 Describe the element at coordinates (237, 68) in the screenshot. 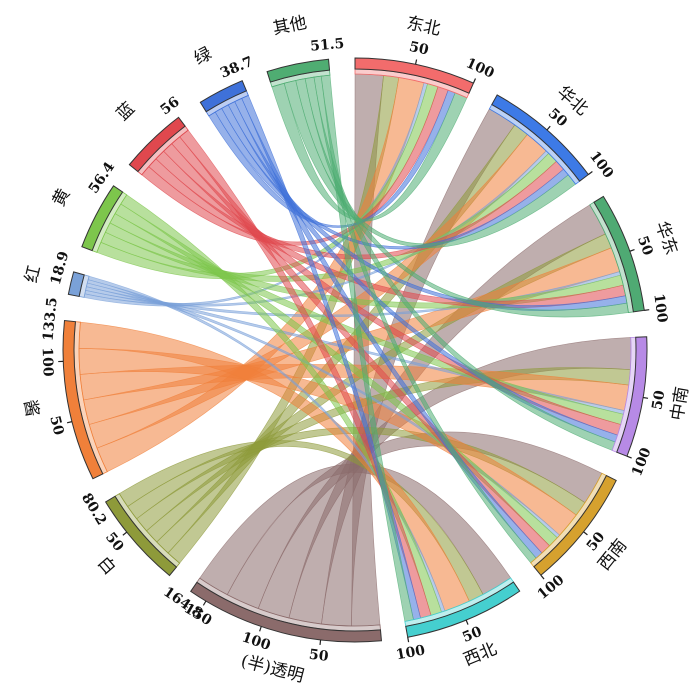

I see `segment-total-label: 38.7` at that location.